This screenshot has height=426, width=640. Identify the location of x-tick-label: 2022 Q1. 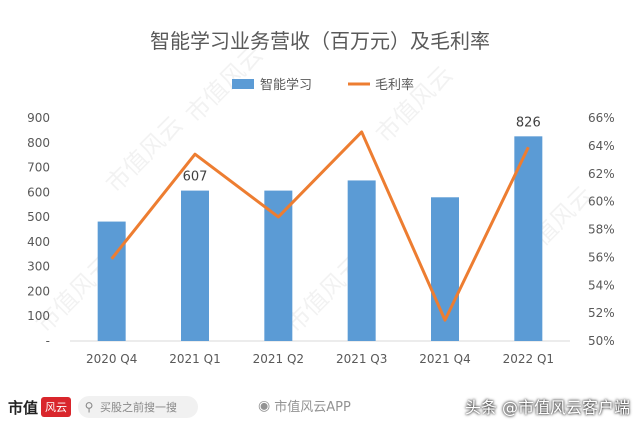
(528, 359).